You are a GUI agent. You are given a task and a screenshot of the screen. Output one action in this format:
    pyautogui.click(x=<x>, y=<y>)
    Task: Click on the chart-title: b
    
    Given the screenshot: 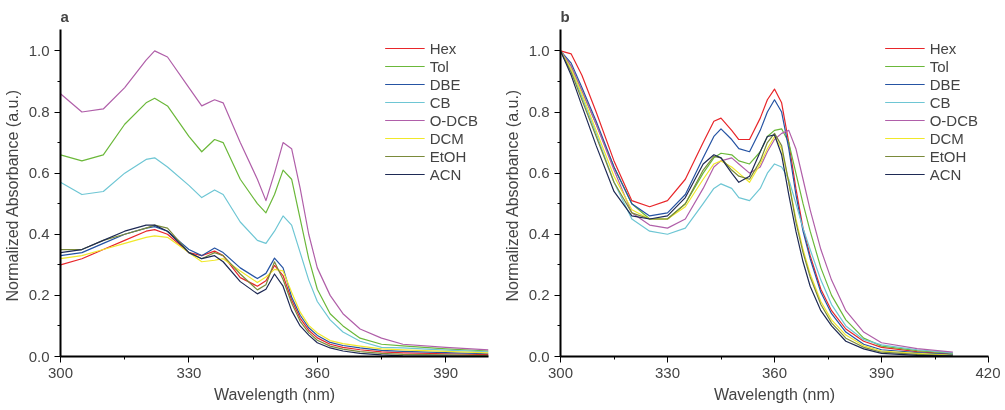 What is the action you would take?
    pyautogui.click(x=565, y=16)
    